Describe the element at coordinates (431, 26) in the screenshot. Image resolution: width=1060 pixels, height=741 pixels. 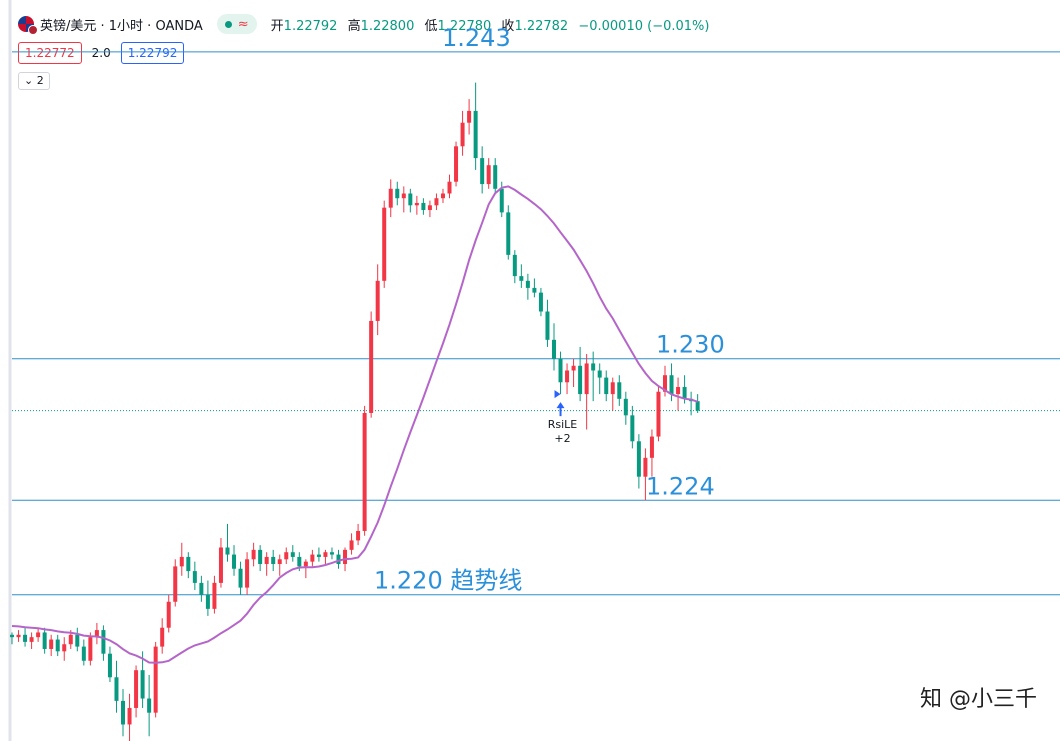
I see `low-label: 低` at that location.